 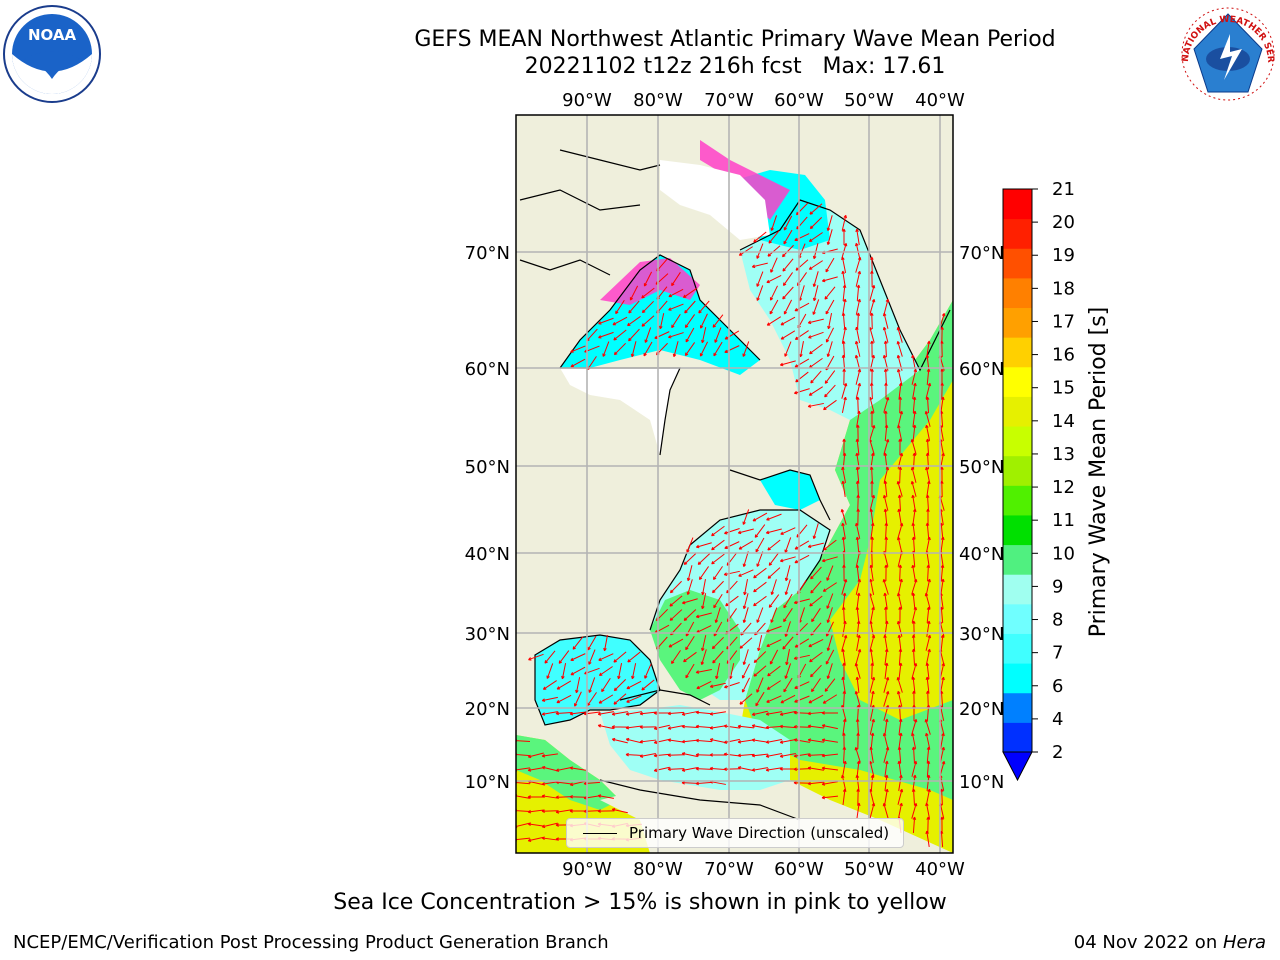 I want to click on arctic-no-data, so click(x=715, y=200).